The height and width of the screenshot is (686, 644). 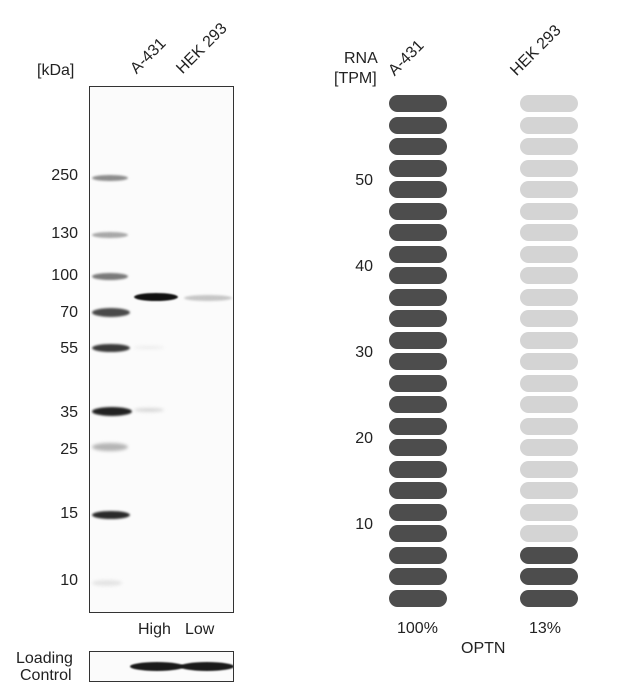 I want to click on rna-label-a431: A-431, so click(x=406, y=58).